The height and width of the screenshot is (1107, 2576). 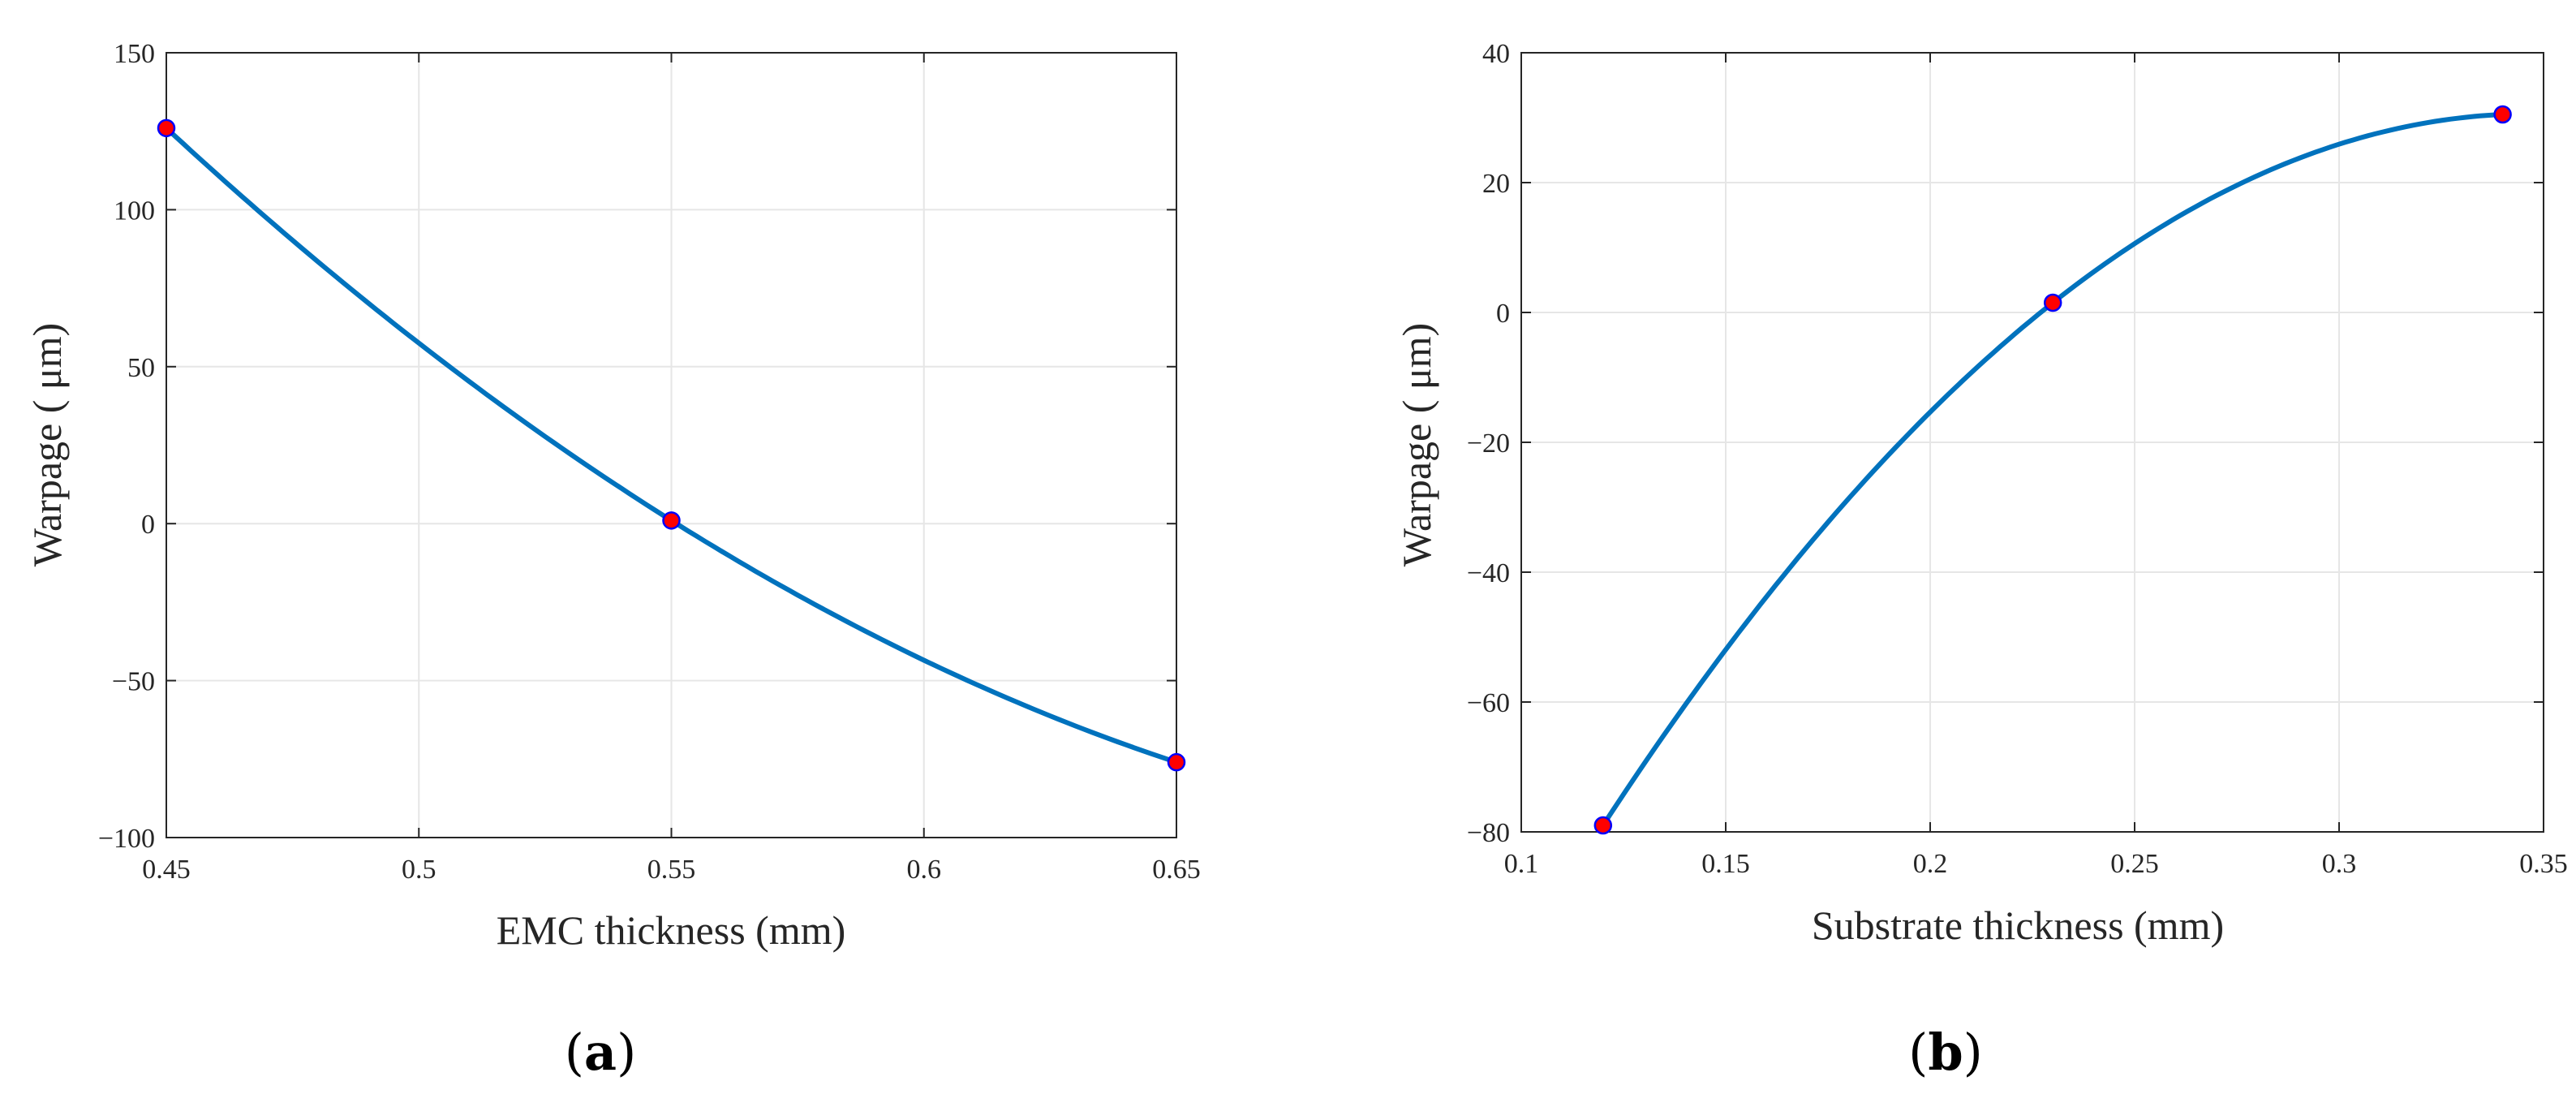 I want to click on panel-label-b-open: (, so click(x=1918, y=1052).